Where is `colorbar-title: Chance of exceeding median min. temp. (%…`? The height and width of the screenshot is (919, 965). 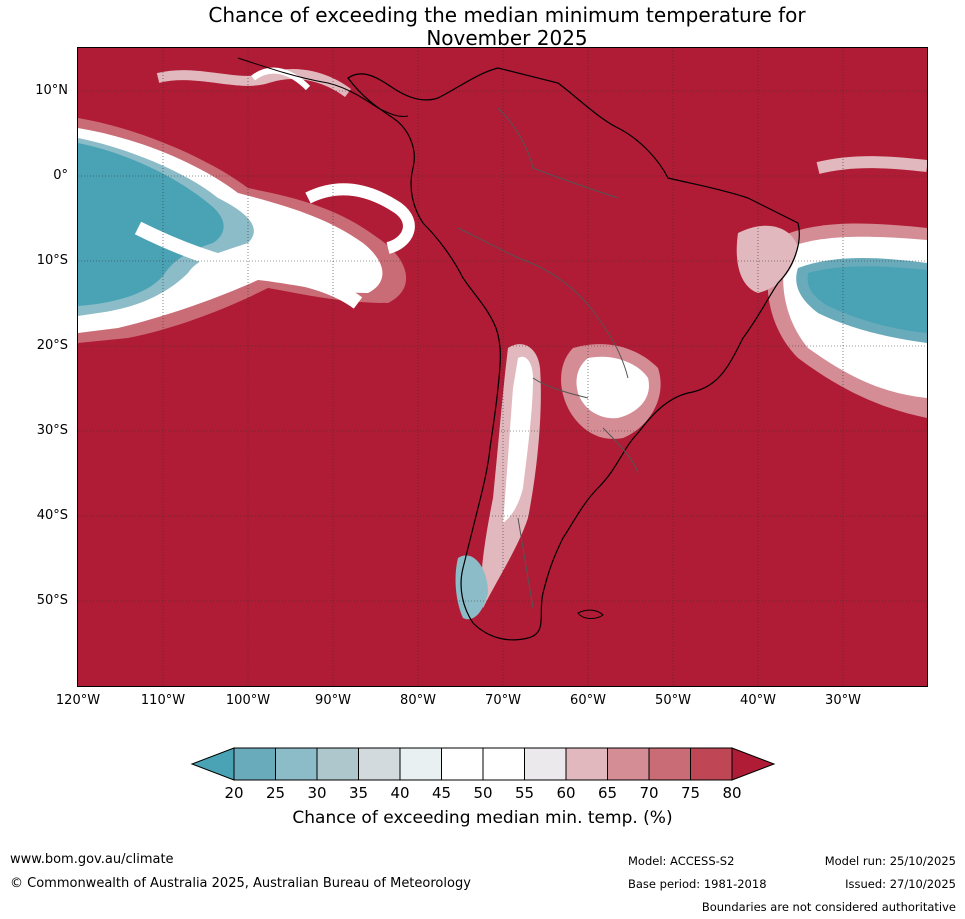
colorbar-title: Chance of exceeding median min. temp. (%… is located at coordinates (482, 818).